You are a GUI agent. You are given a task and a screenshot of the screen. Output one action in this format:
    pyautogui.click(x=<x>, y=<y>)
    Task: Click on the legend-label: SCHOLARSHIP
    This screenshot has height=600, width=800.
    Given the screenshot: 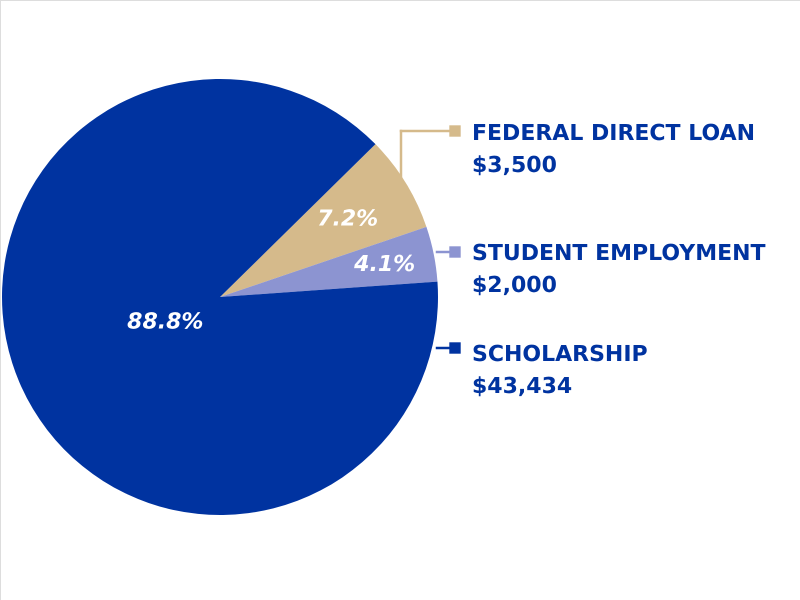 What is the action you would take?
    pyautogui.click(x=560, y=354)
    